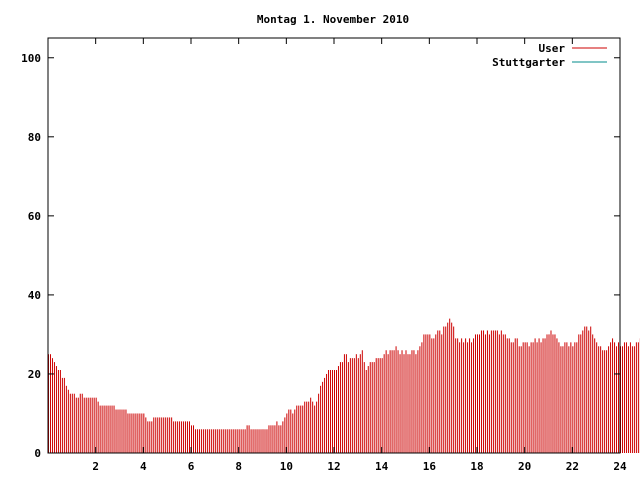  I want to click on legend: User Stuttgarter, so click(549, 55).